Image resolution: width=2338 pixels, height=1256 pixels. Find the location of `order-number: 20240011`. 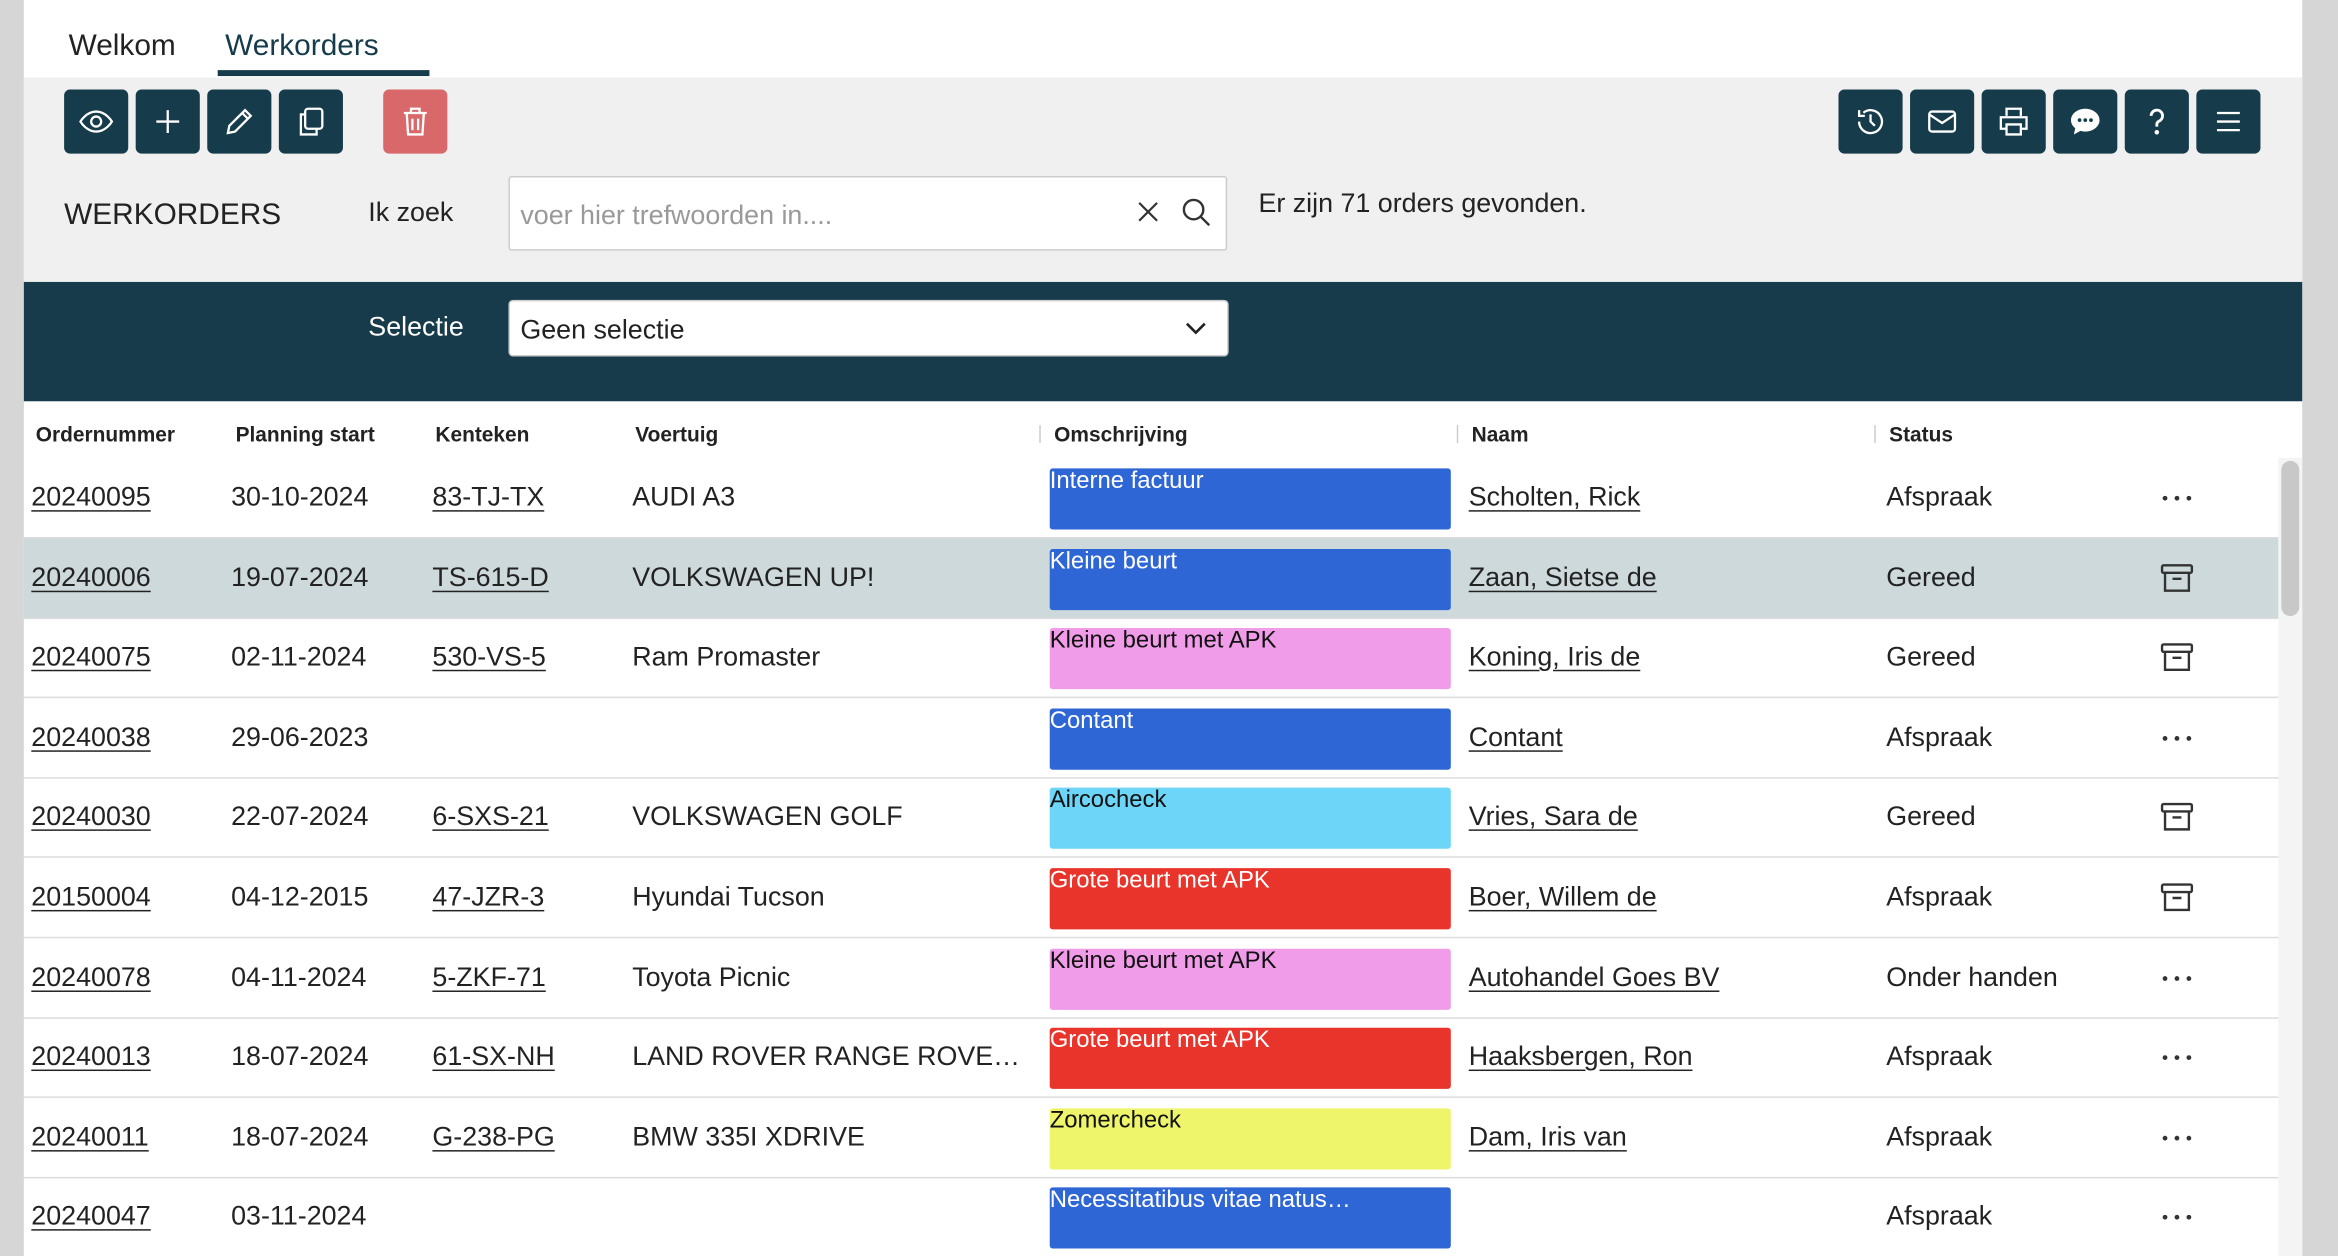

order-number: 20240011 is located at coordinates (90, 1136).